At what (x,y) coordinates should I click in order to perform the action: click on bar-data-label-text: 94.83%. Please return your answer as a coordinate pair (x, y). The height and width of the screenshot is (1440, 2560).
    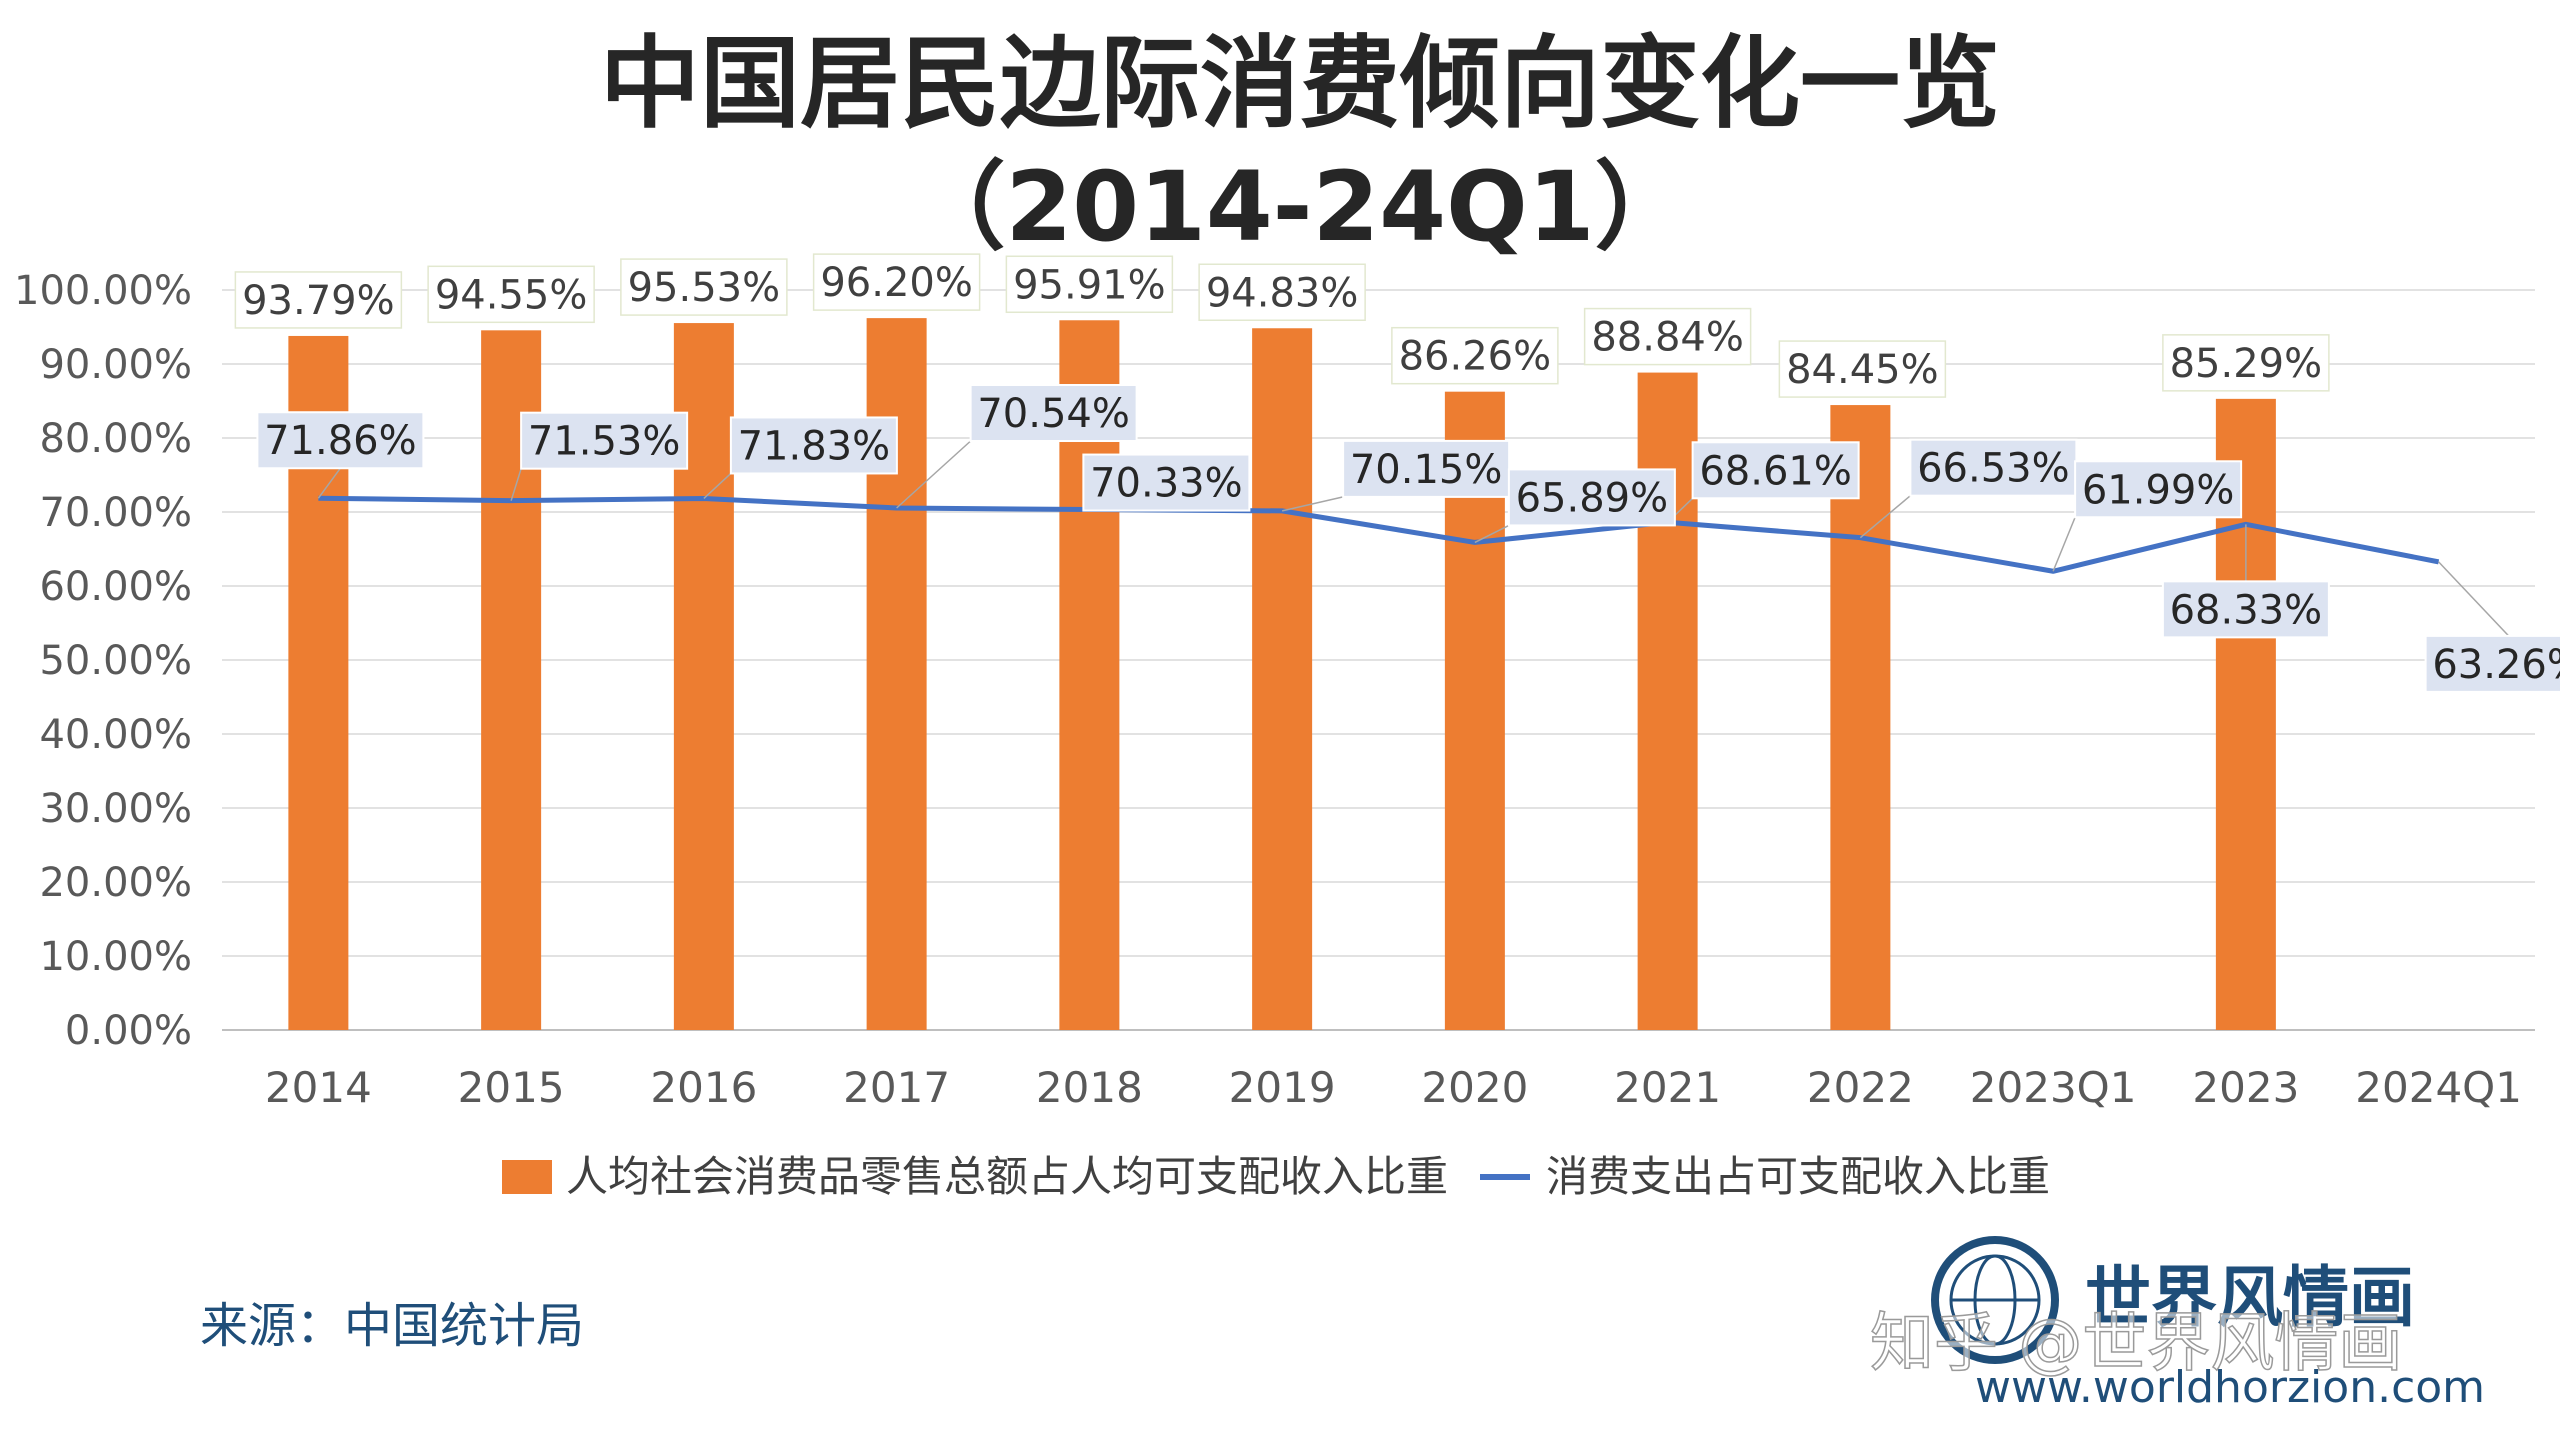
    Looking at the image, I should click on (1282, 293).